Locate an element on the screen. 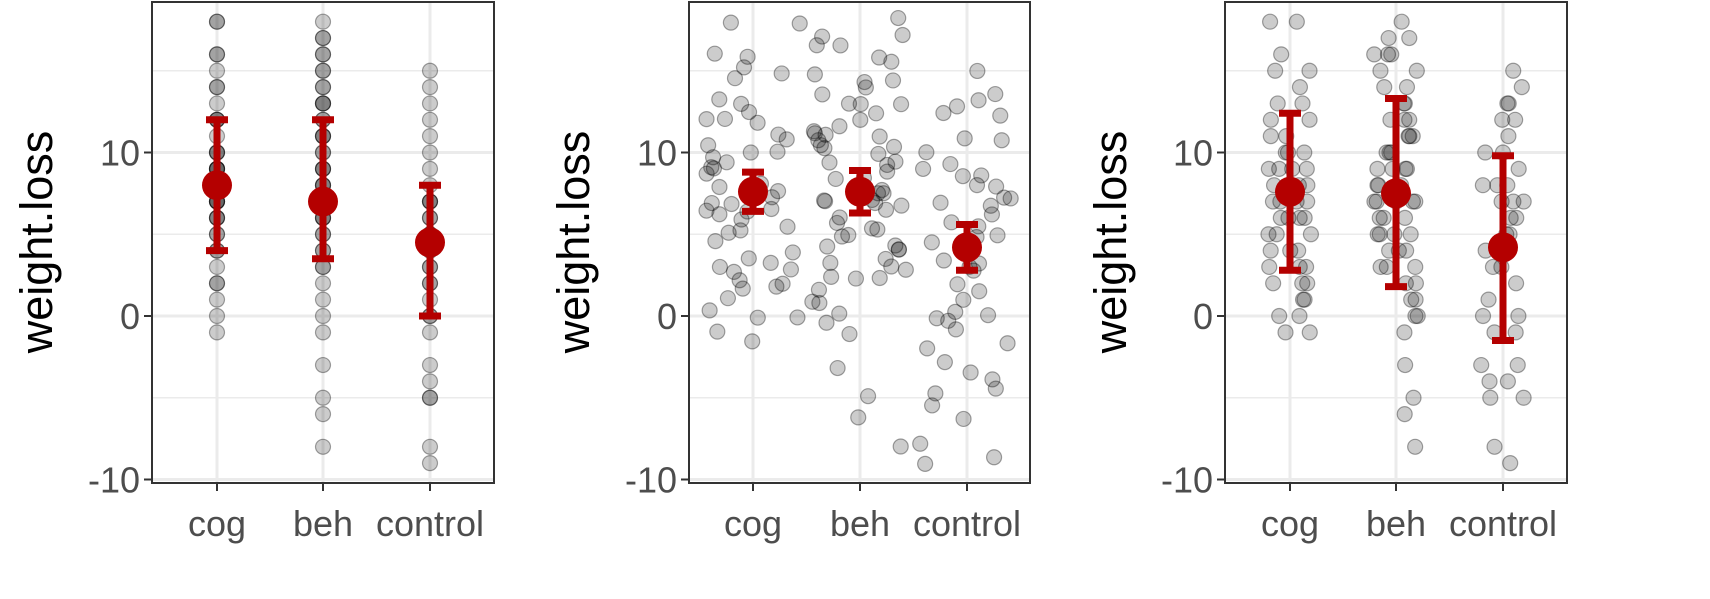  y-tick-label: -10 is located at coordinates (651, 480).